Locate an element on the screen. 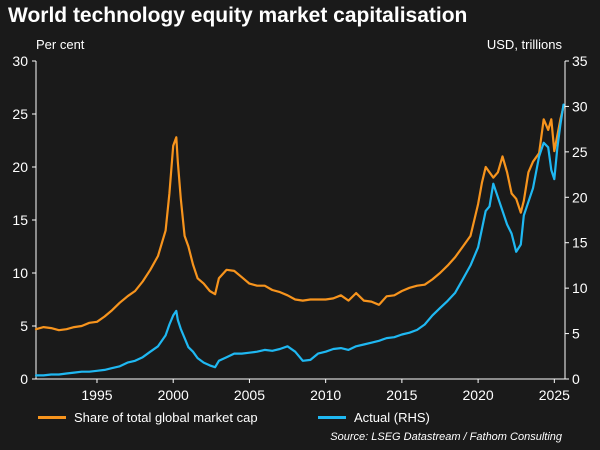 This screenshot has height=450, width=600. right-axis-unit: USD, trillions is located at coordinates (524, 44).